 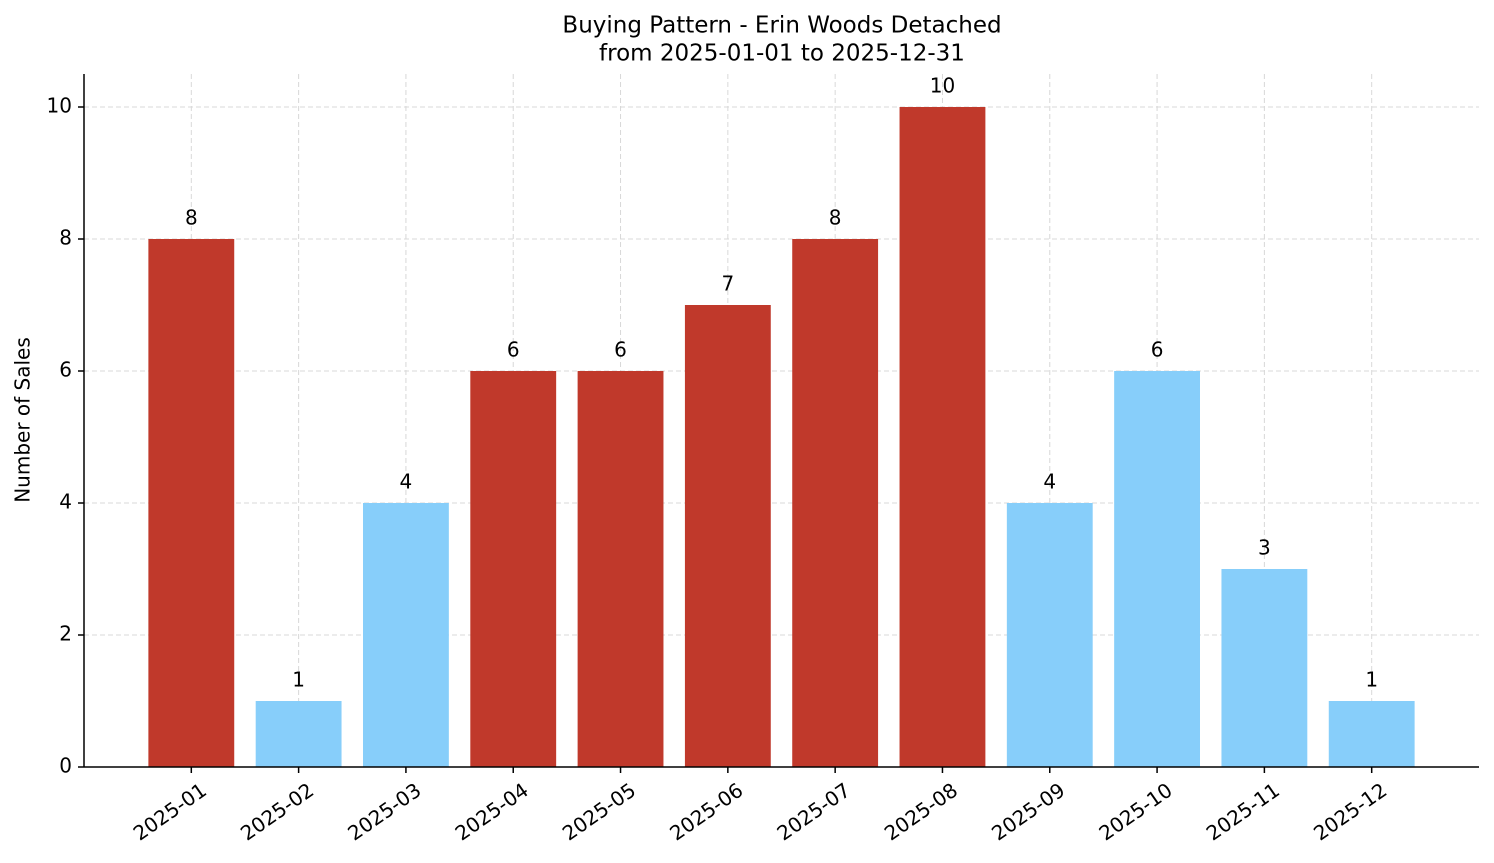 I want to click on y-tick-label: 0, so click(x=65, y=766).